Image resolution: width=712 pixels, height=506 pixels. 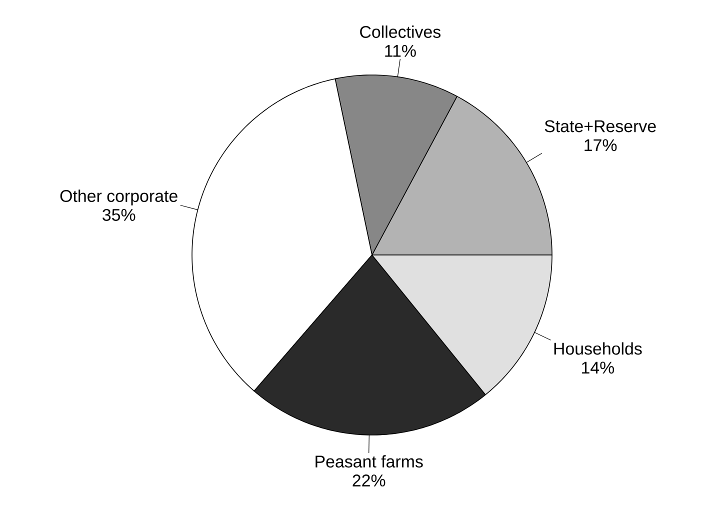 What do you see at coordinates (119, 198) in the screenshot?
I see `slice-label: Other corporate` at bounding box center [119, 198].